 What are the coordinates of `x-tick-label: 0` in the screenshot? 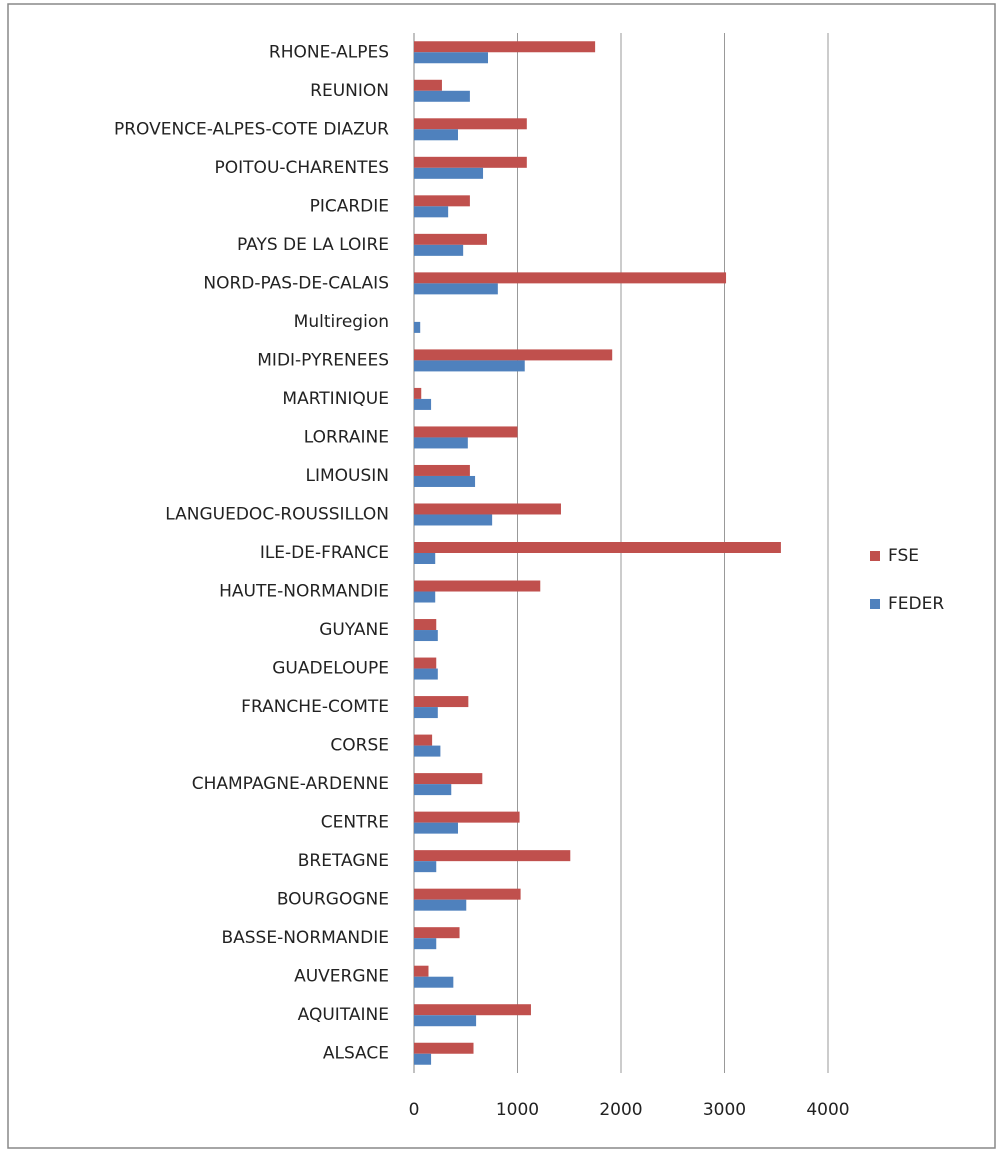 It's located at (414, 1110).